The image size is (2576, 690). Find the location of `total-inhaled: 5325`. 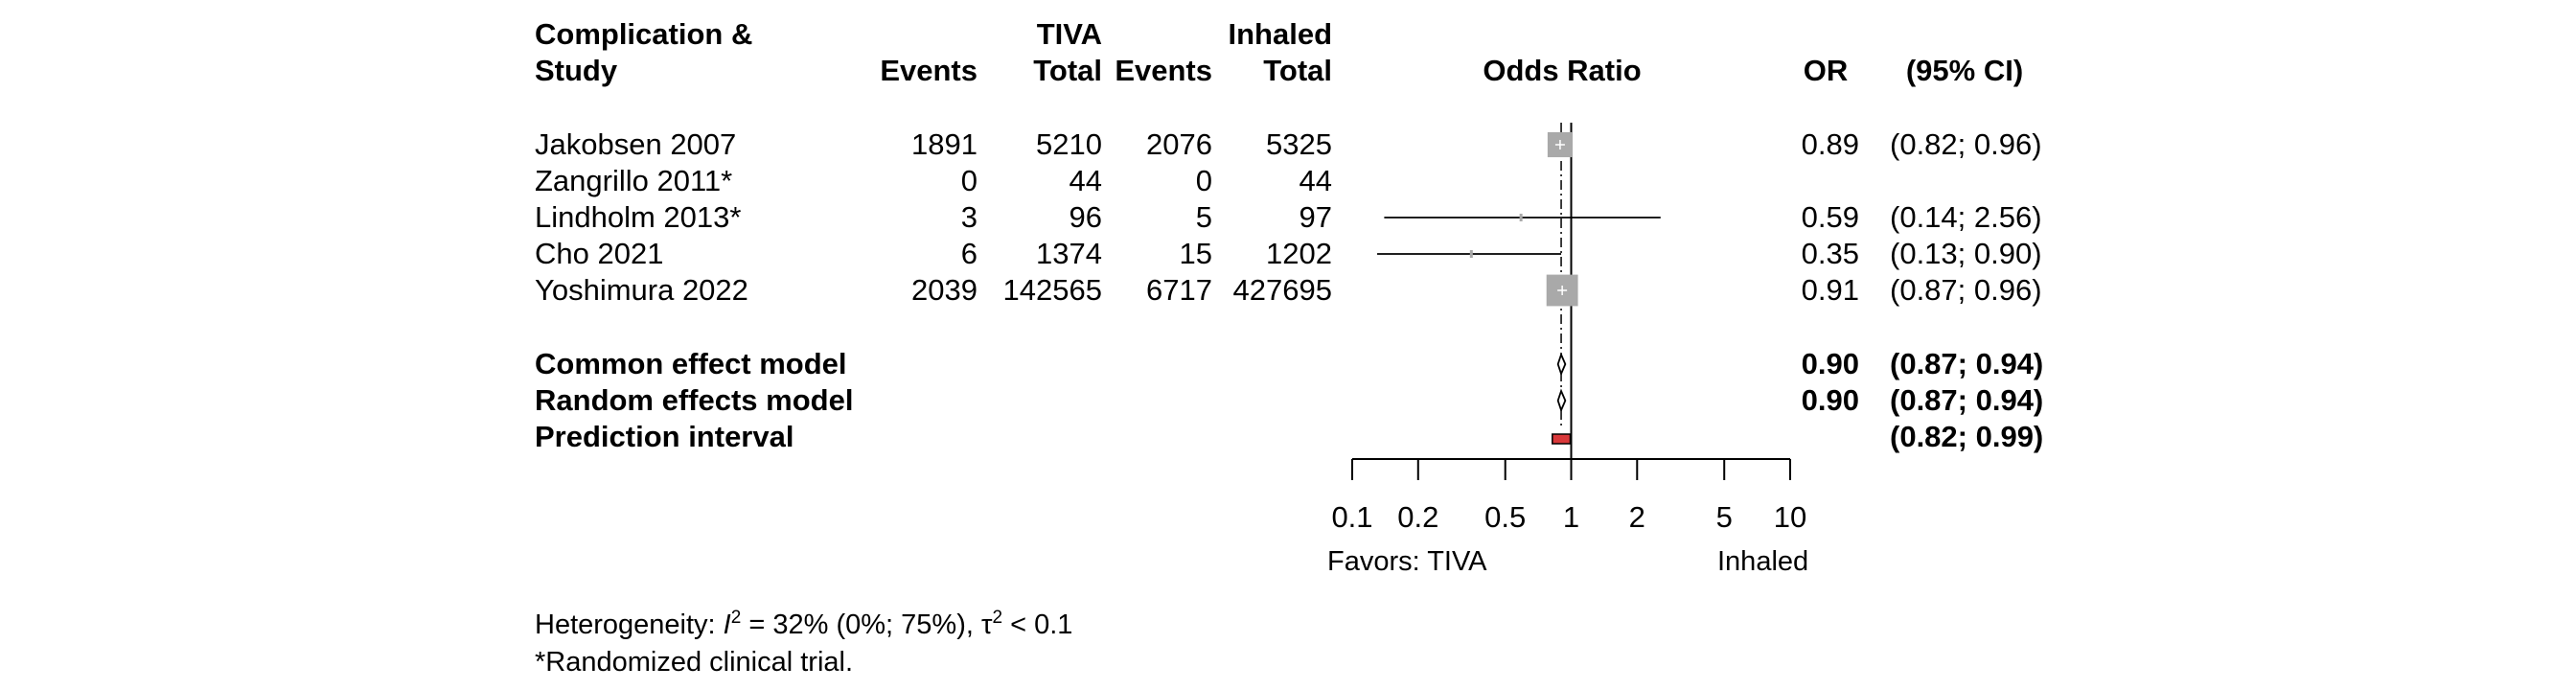

total-inhaled: 5325 is located at coordinates (1299, 144).